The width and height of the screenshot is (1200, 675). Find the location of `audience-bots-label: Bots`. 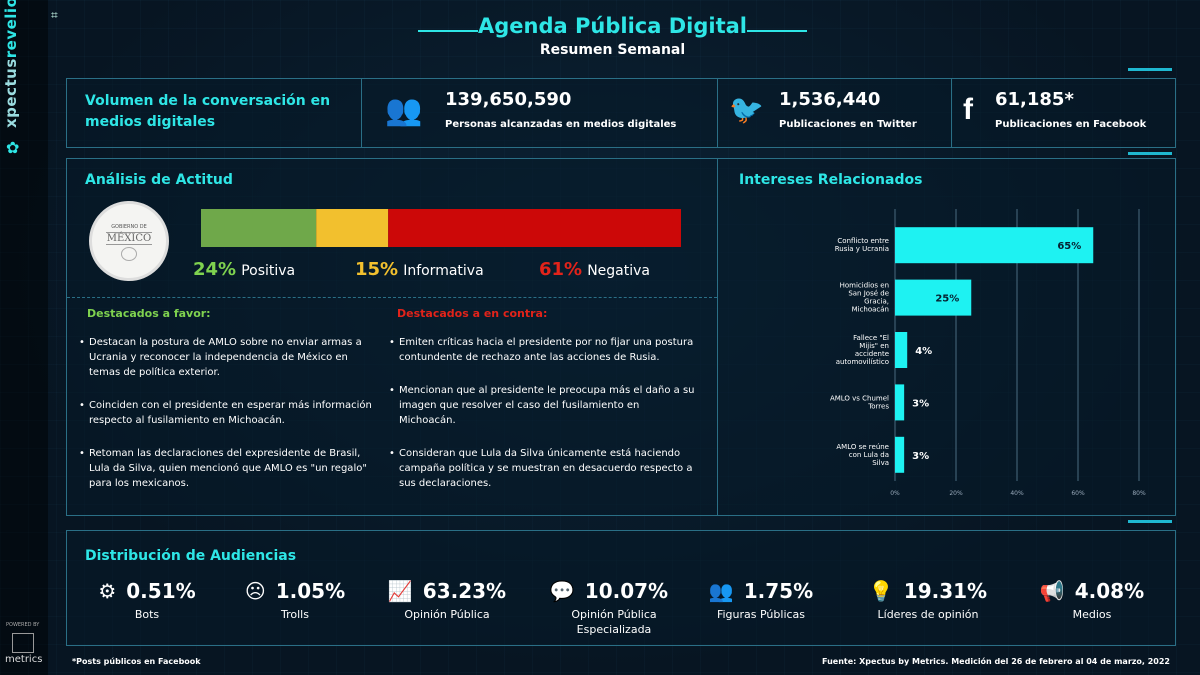

audience-bots-label: Bots is located at coordinates (147, 614).